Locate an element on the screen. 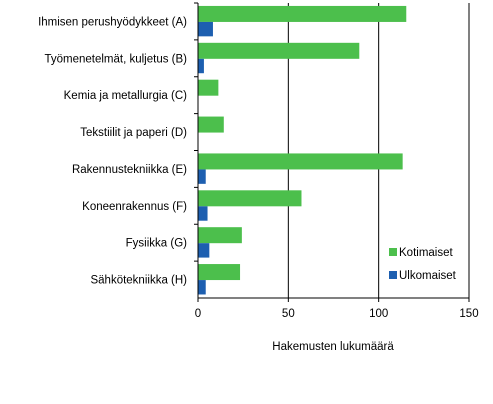  category-label: Fysiikka (G) is located at coordinates (157, 244).